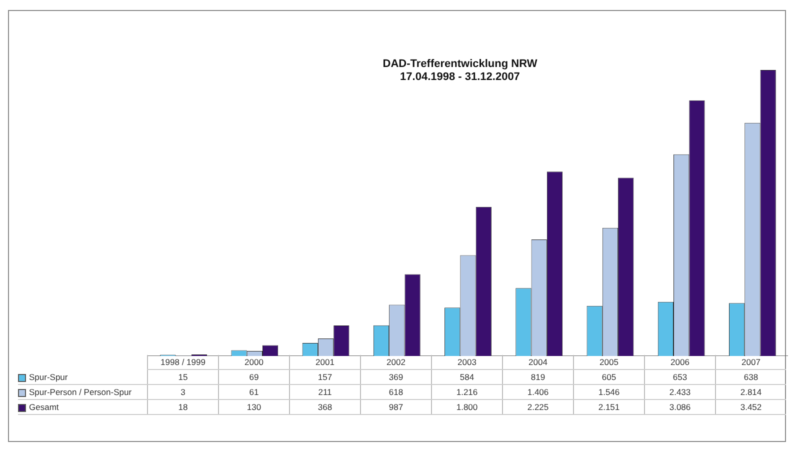 Image resolution: width=790 pixels, height=458 pixels. I want to click on data-label: 1.216, so click(467, 392).